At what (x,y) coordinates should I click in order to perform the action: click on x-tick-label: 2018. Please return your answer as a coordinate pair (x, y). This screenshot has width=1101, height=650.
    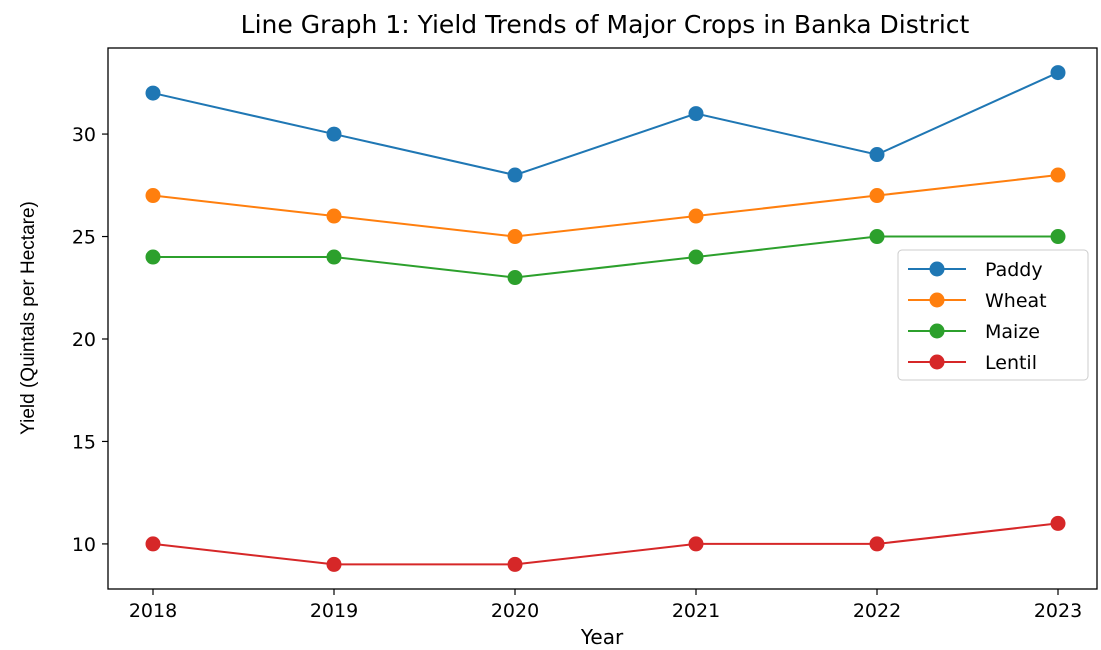
    Looking at the image, I should click on (153, 611).